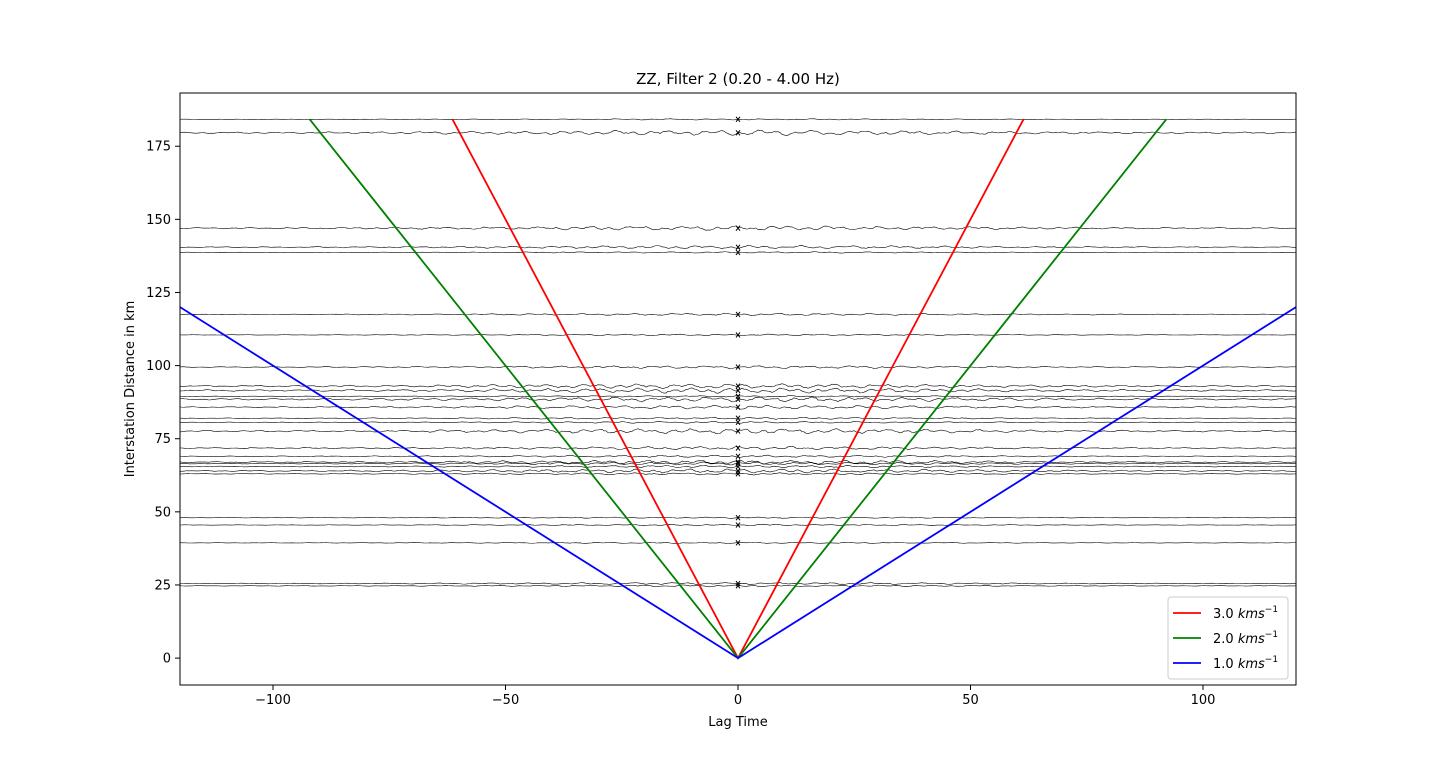 The width and height of the screenshot is (1440, 770). Describe the element at coordinates (158, 366) in the screenshot. I see `y-tick-label: 100` at that location.